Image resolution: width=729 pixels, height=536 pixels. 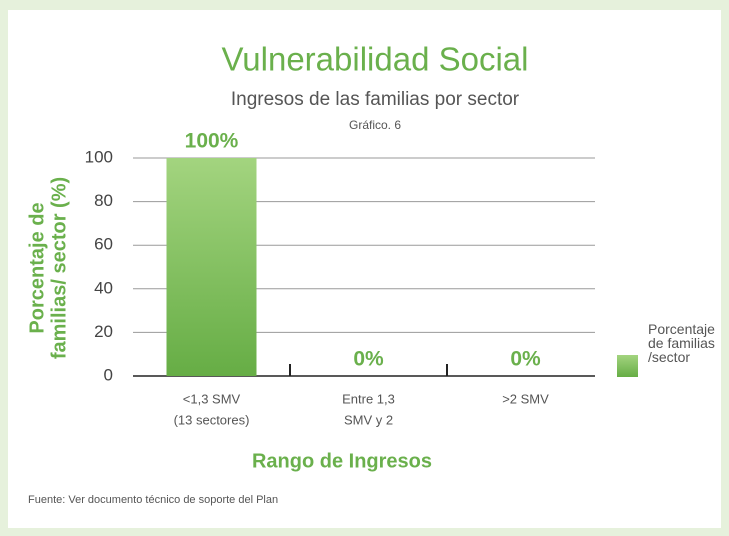 I want to click on y-tick-label: 40, so click(x=103, y=287).